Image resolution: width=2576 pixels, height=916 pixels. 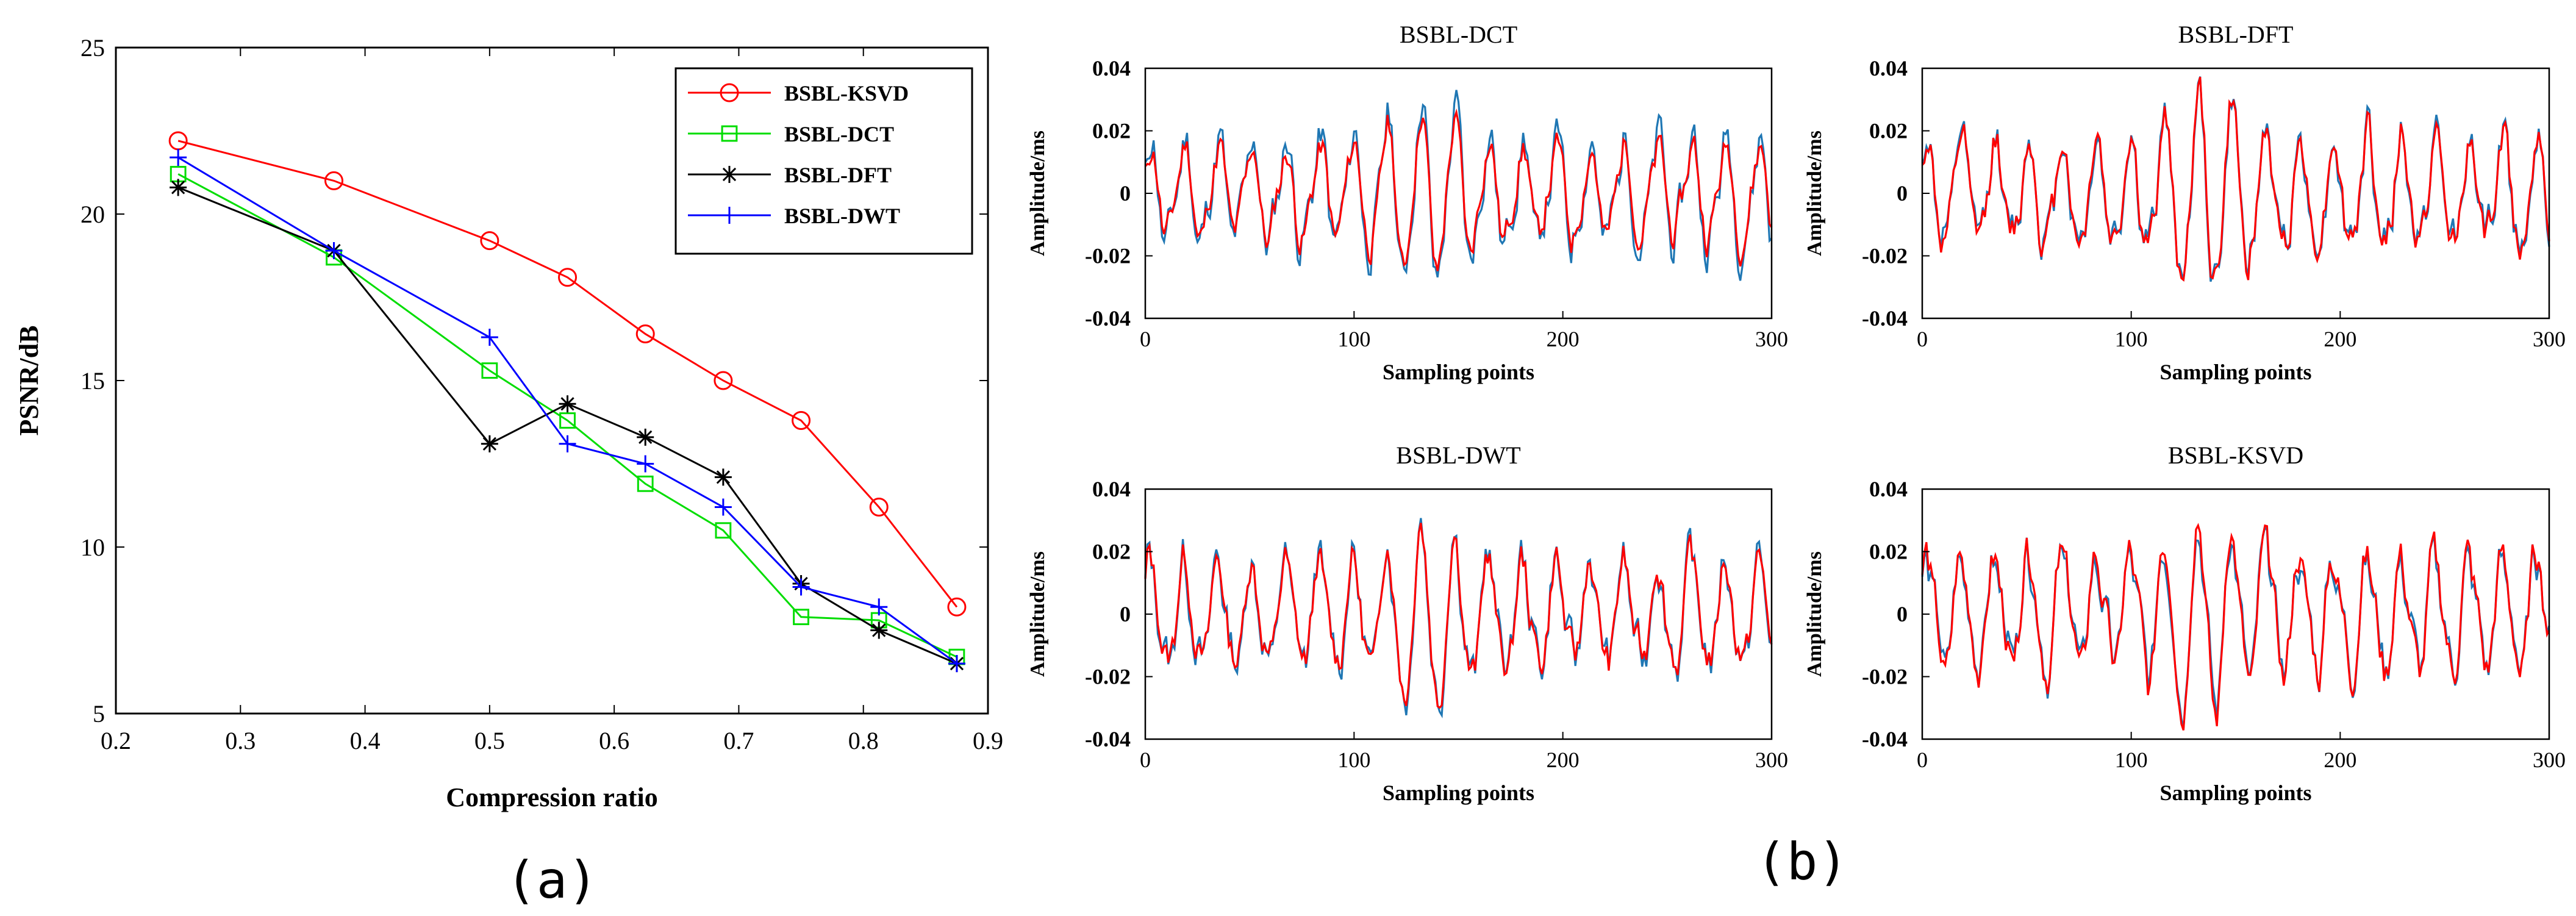 I want to click on y-tick-label: 15, so click(x=92, y=381).